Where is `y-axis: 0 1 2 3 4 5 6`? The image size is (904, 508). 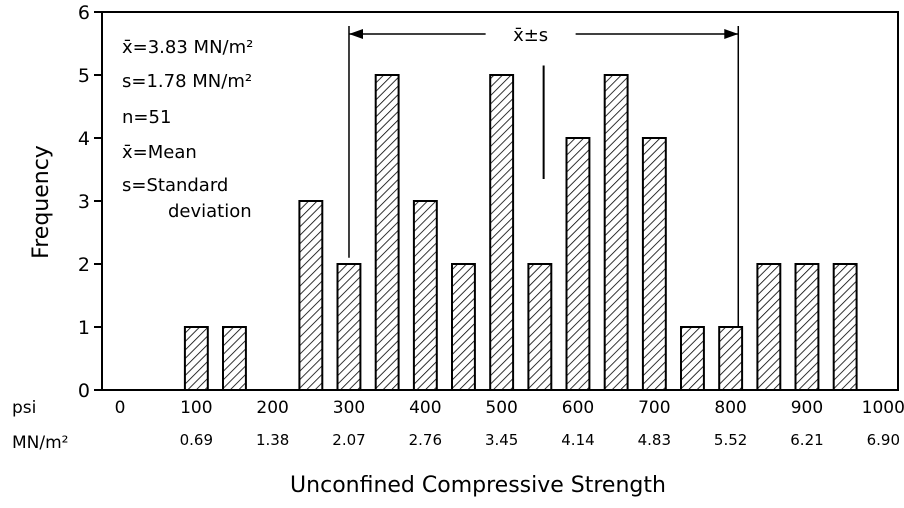
y-axis: 0 1 2 3 4 5 6 is located at coordinates (90, 202).